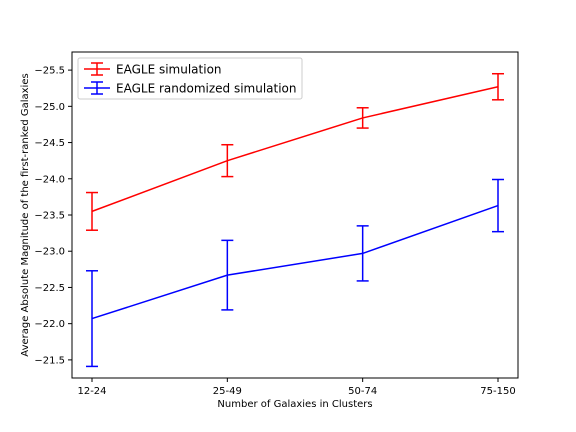  What do you see at coordinates (497, 391) in the screenshot?
I see `x-tick-label: 75-150` at bounding box center [497, 391].